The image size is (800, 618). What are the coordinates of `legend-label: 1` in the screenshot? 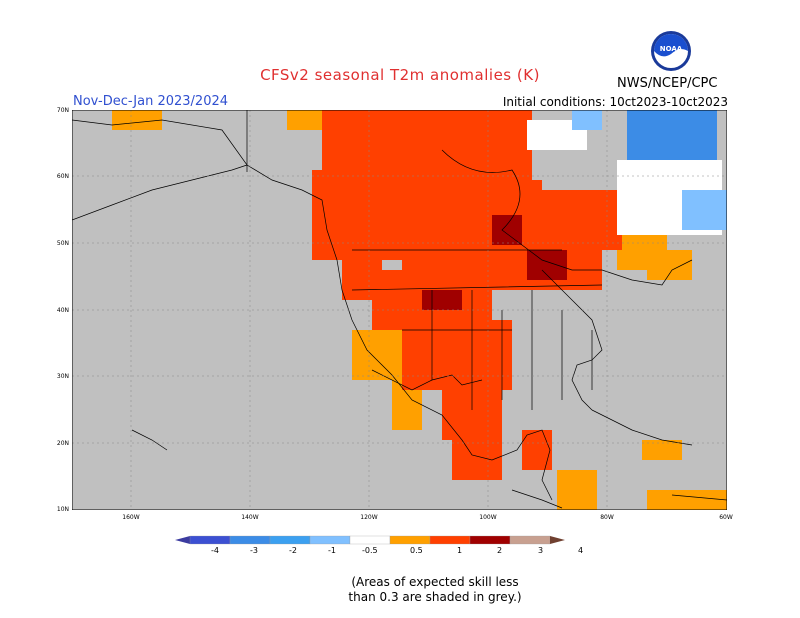 It's located at (460, 550).